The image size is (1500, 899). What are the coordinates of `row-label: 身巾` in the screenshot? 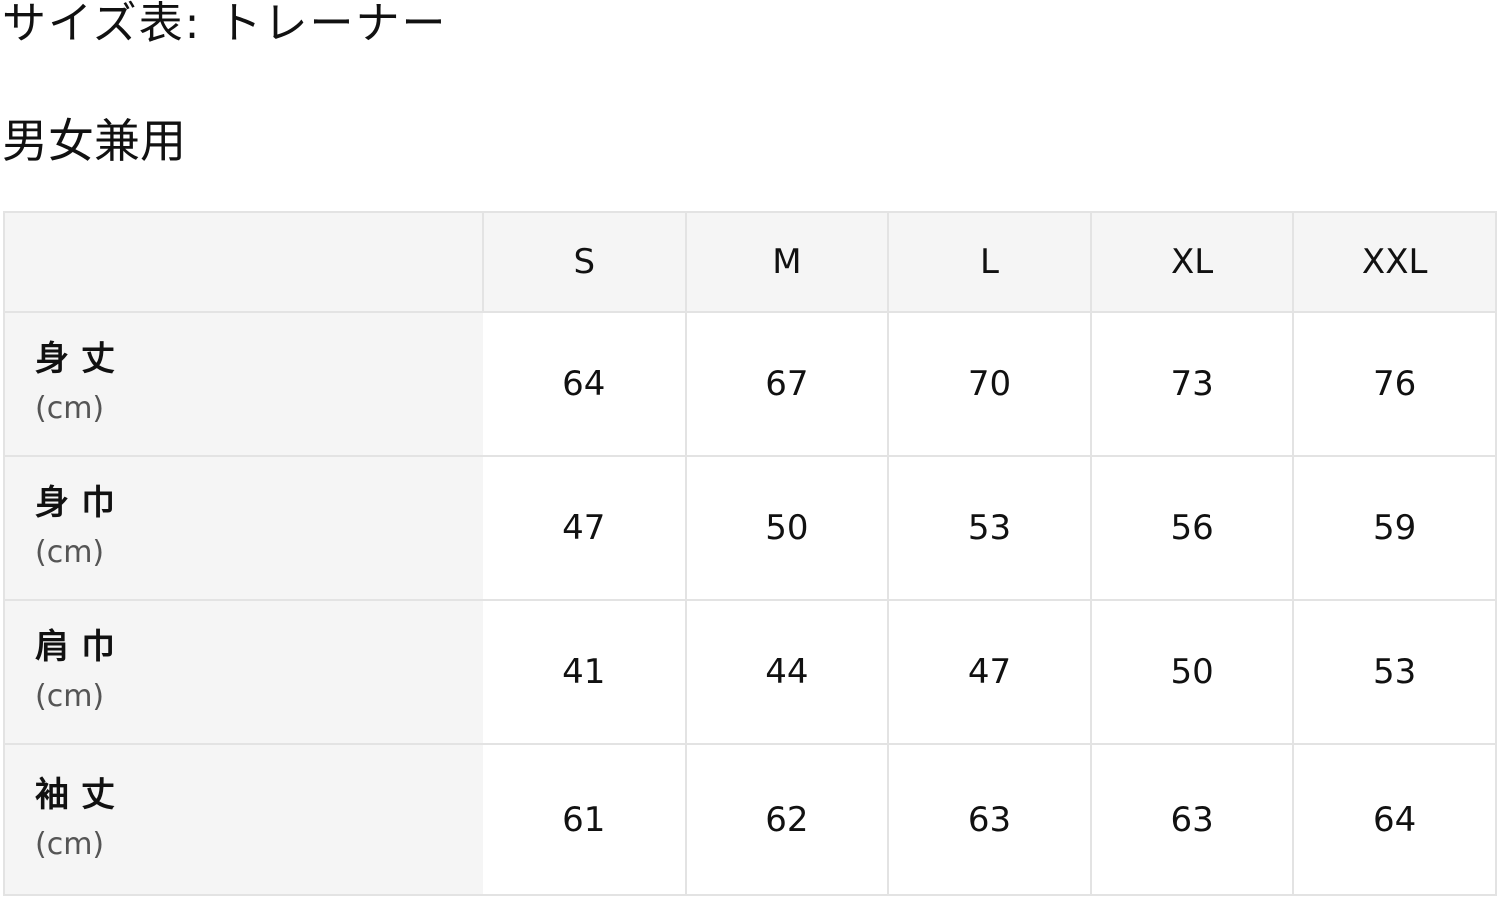 It's located at (81, 503).